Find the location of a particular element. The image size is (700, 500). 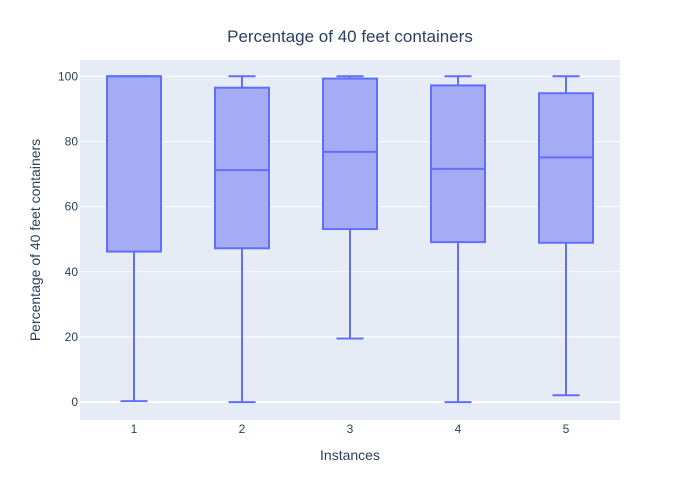

x-axis-ticks: 1 2 3 4 5 is located at coordinates (350, 429).